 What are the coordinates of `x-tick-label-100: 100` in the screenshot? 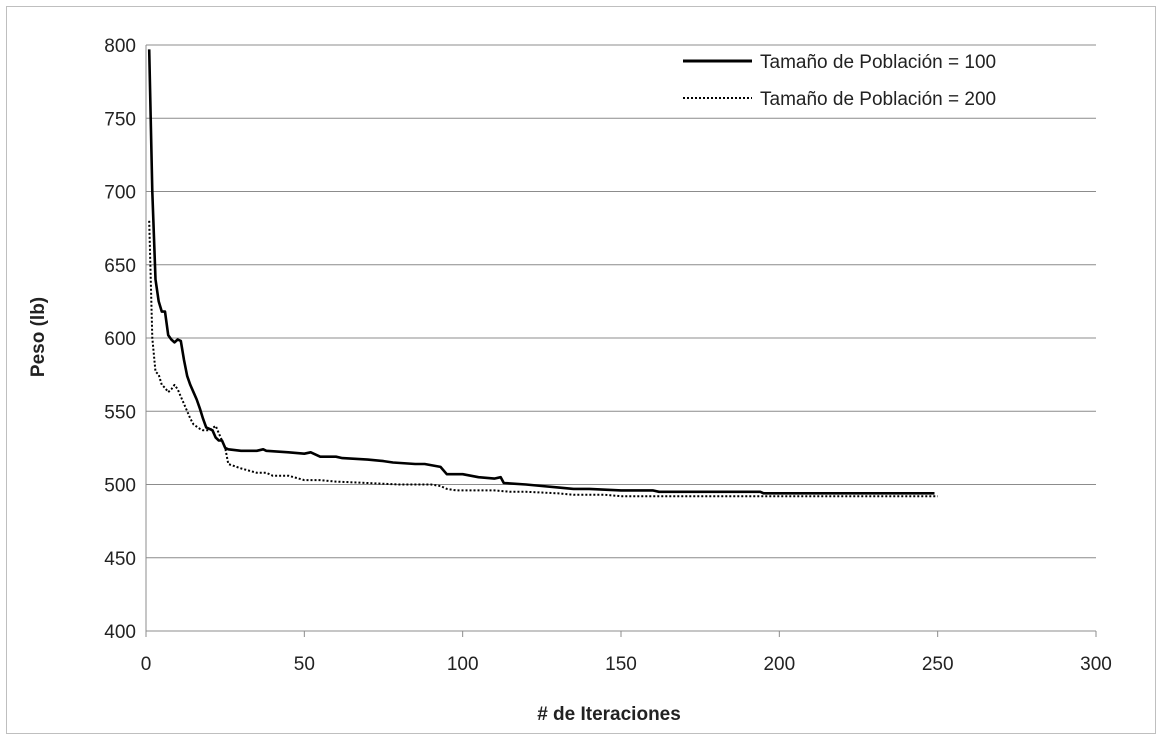 It's located at (463, 664).